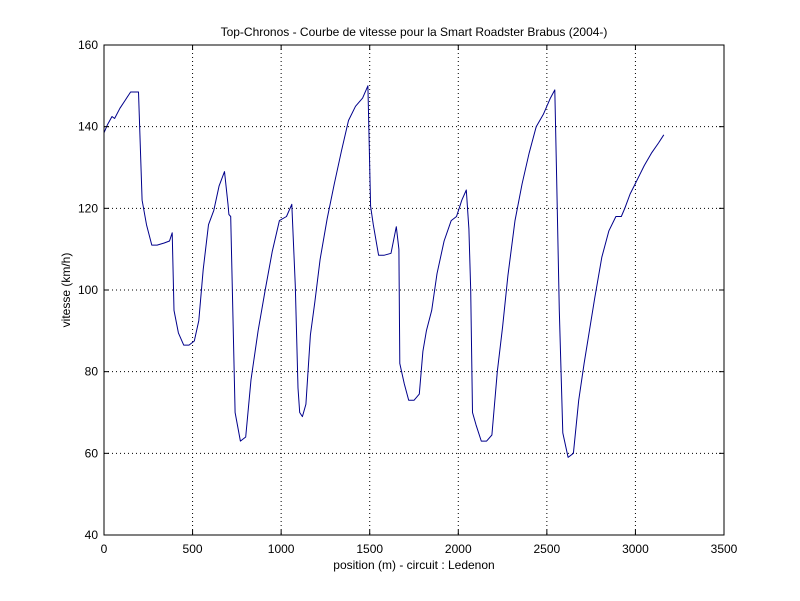 The width and height of the screenshot is (800, 601). Describe the element at coordinates (193, 549) in the screenshot. I see `x-tick-label: 500` at that location.